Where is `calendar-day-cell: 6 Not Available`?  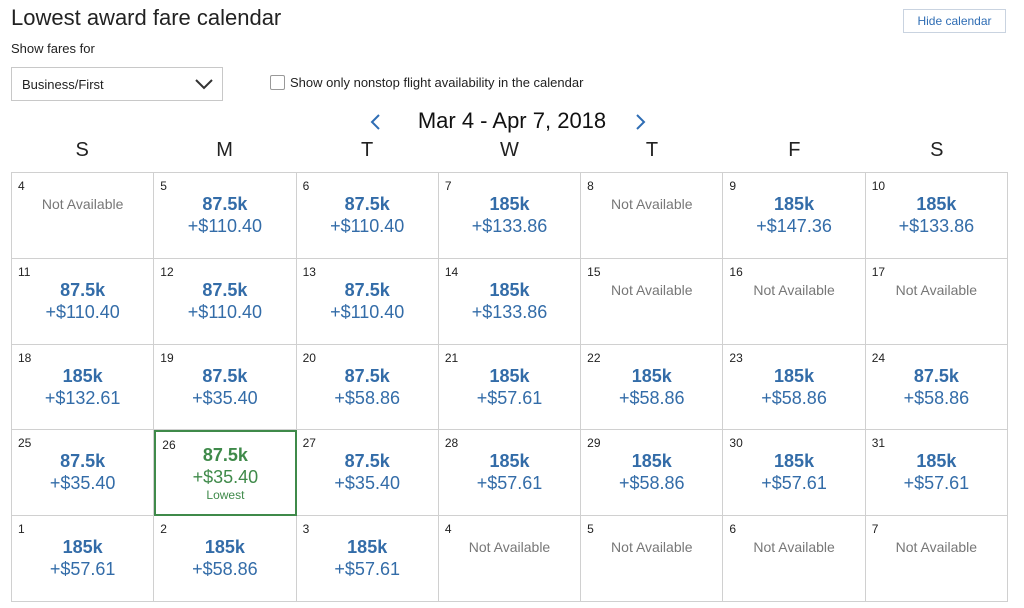
calendar-day-cell: 6 Not Available is located at coordinates (794, 559).